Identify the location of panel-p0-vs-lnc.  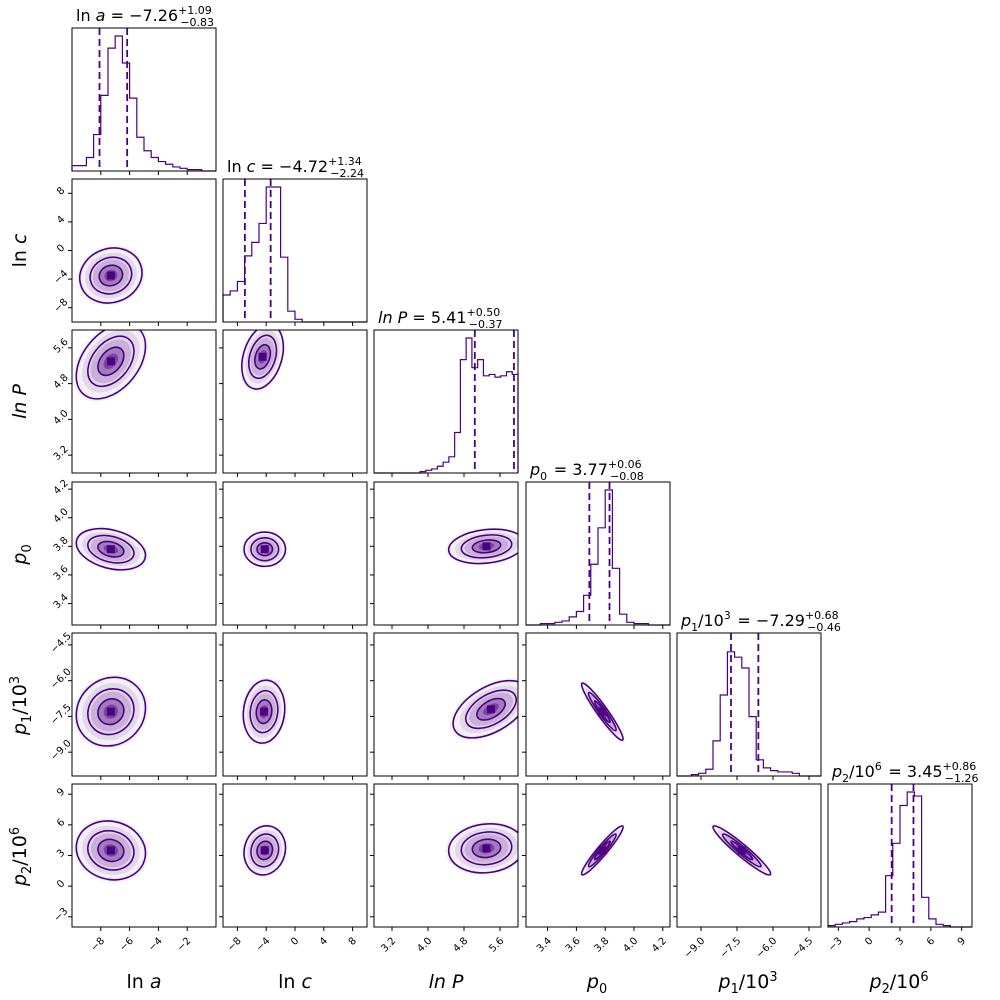
(293, 555).